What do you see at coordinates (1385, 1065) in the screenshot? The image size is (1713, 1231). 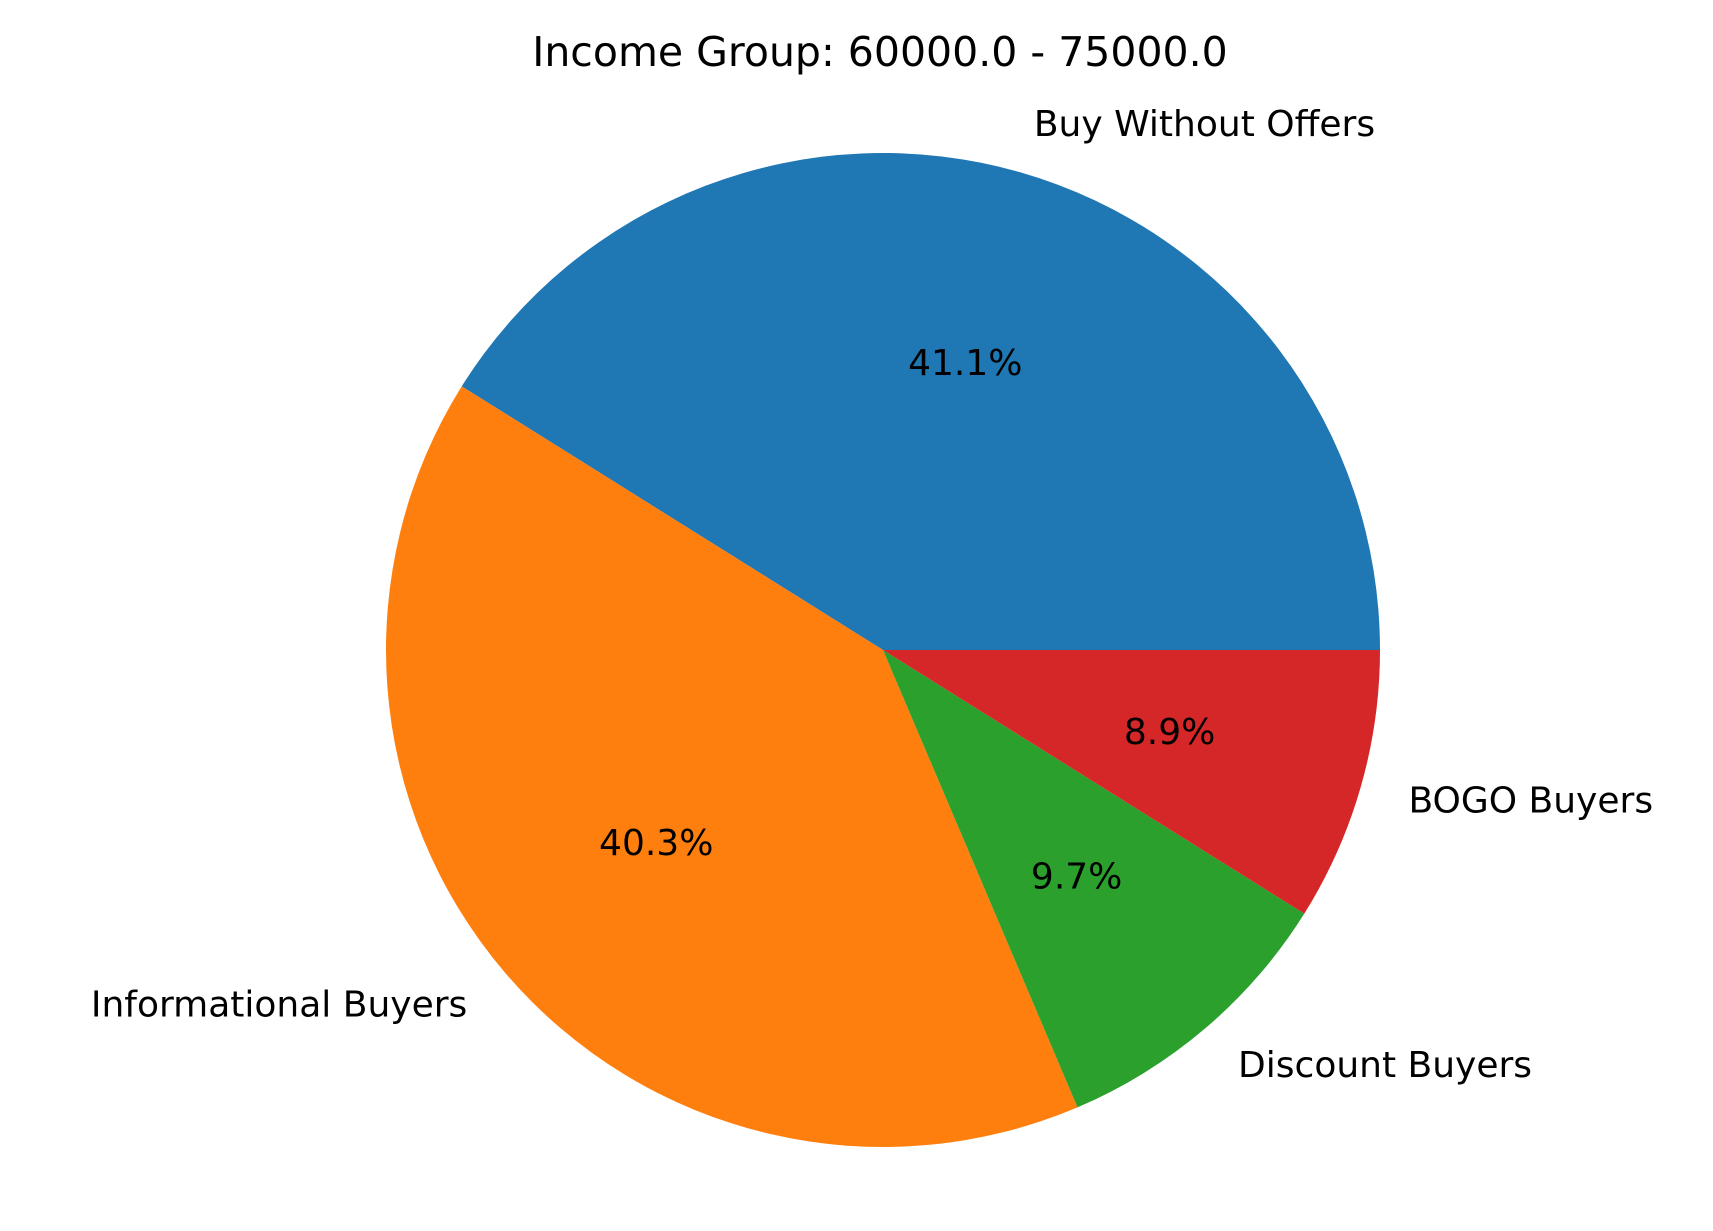 I see `slice-label-discount-buyers: Discount Buyers` at bounding box center [1385, 1065].